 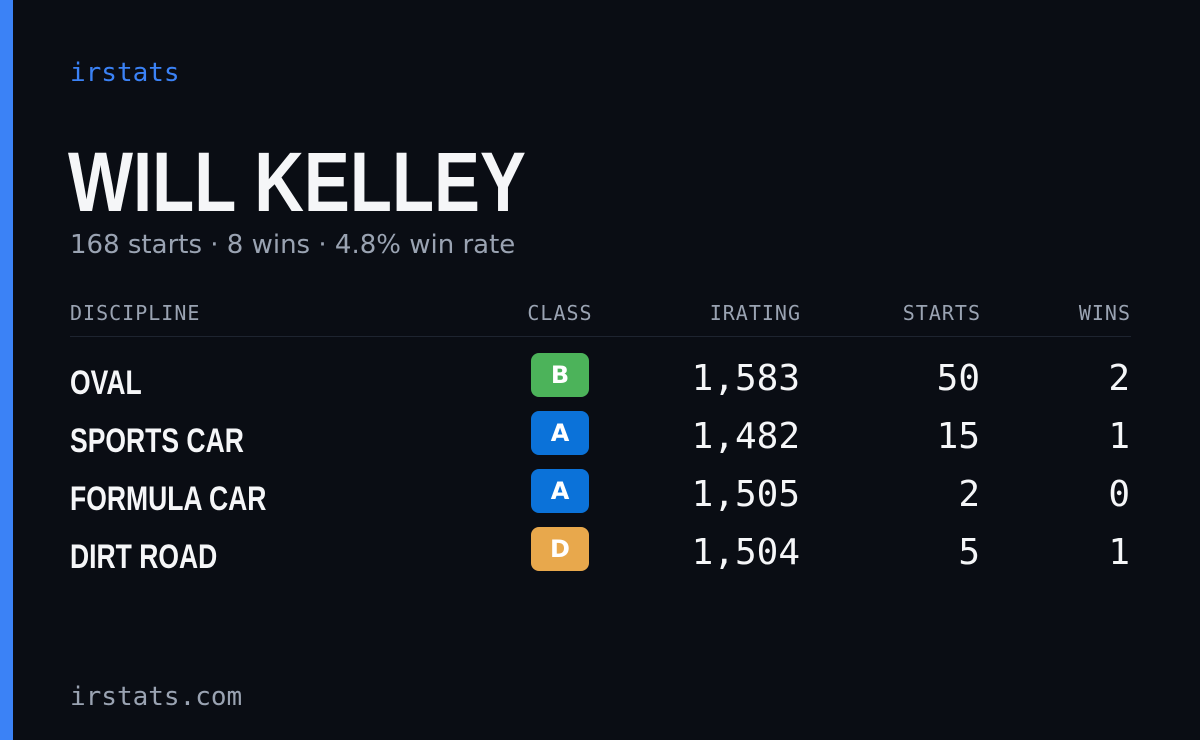 I want to click on row-irating: 1,583, so click(x=745, y=378).